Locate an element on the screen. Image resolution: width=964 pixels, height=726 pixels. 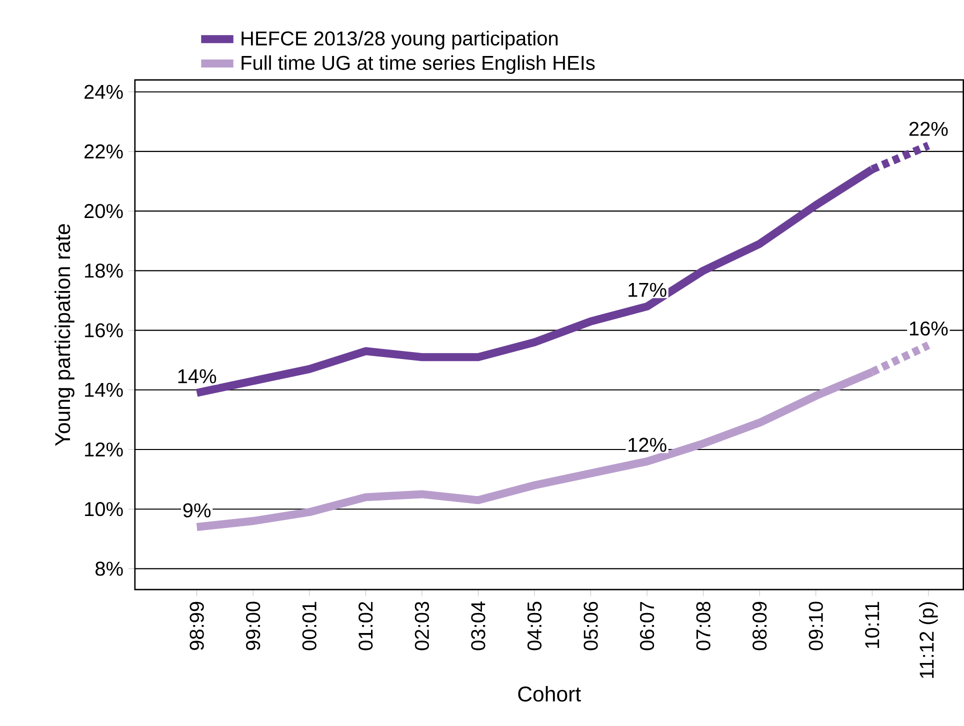
x-tick-label: 01:02 is located at coordinates (365, 626).